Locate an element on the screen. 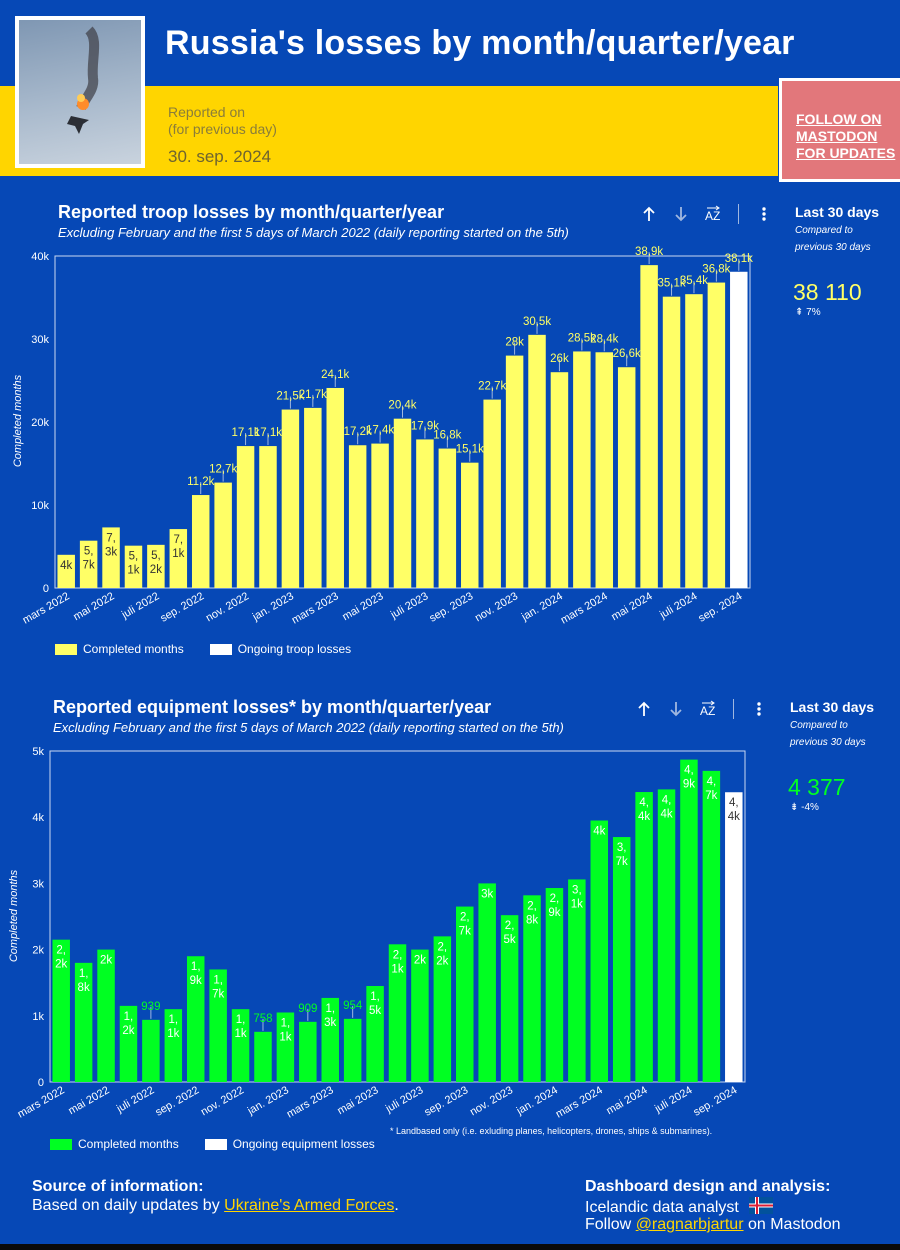 This screenshot has height=1250, width=900. troop-data-label: 5, 1k is located at coordinates (133, 564).